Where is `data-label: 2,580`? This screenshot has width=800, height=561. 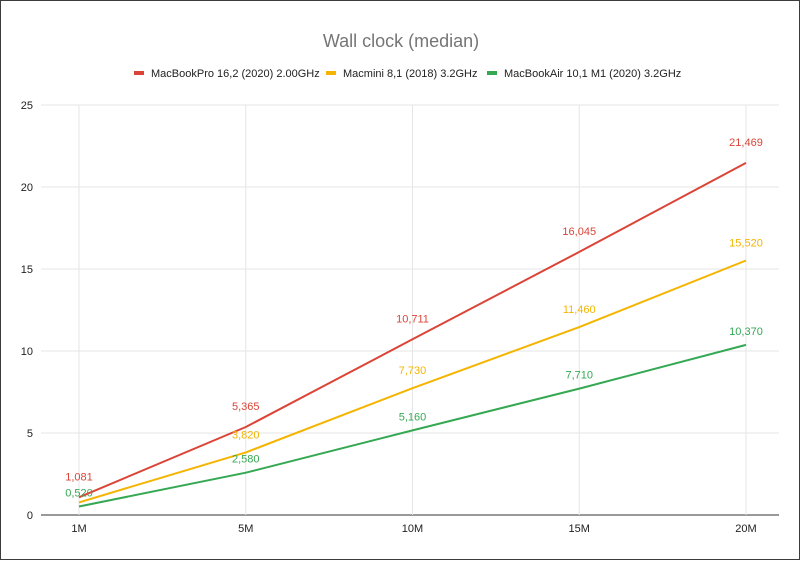
data-label: 2,580 is located at coordinates (246, 460).